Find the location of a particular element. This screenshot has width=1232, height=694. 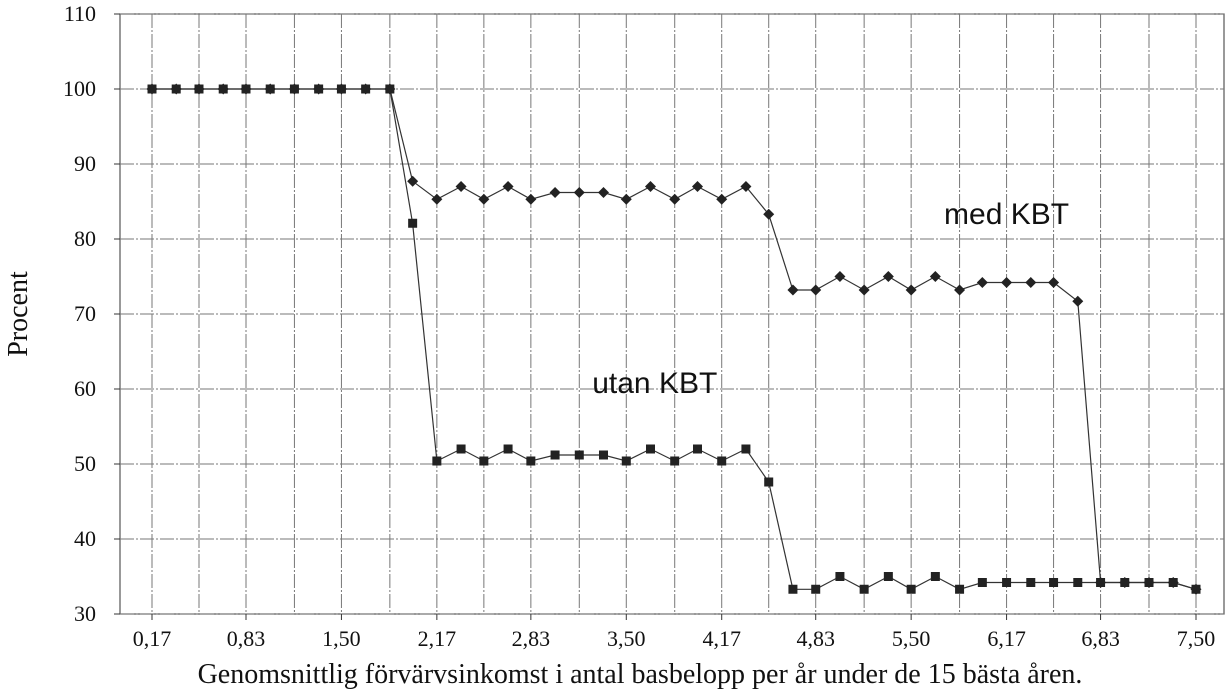

x-tick-label: 2,83 is located at coordinates (531, 638).